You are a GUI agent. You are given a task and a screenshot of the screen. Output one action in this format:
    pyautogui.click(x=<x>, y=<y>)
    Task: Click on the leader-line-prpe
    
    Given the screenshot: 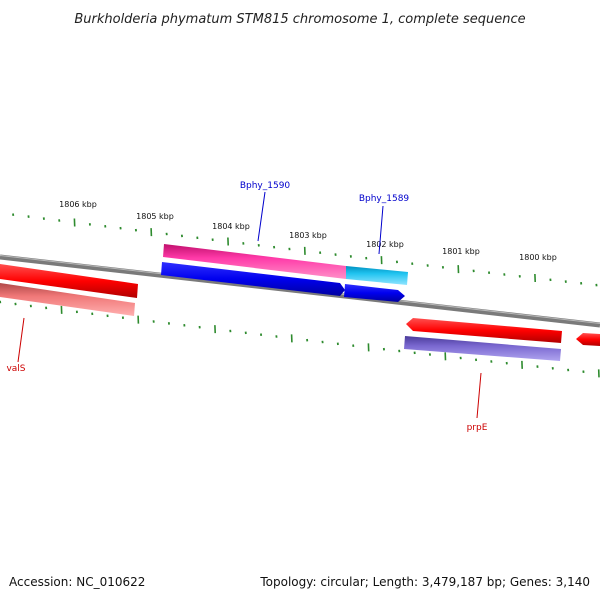 What is the action you would take?
    pyautogui.click(x=479, y=395)
    